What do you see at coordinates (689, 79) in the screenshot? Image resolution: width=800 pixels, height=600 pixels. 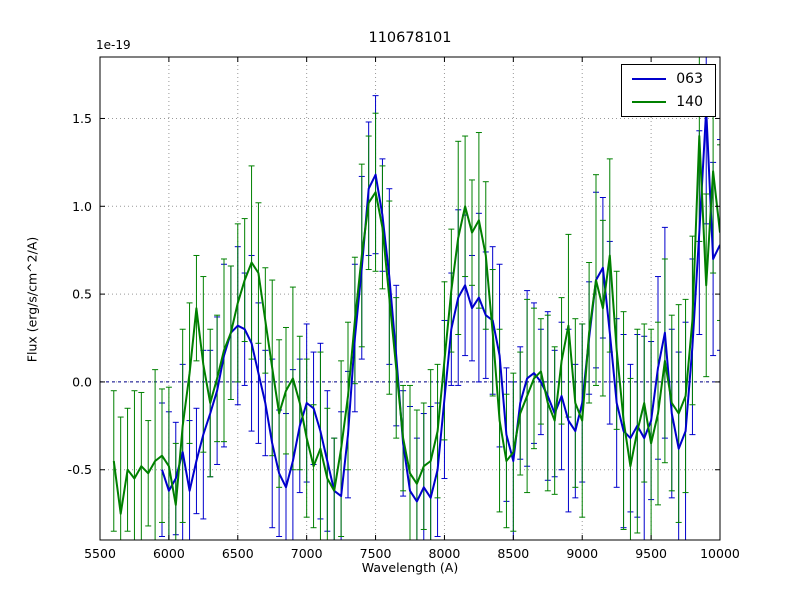 I see `legend-label: 063` at bounding box center [689, 79].